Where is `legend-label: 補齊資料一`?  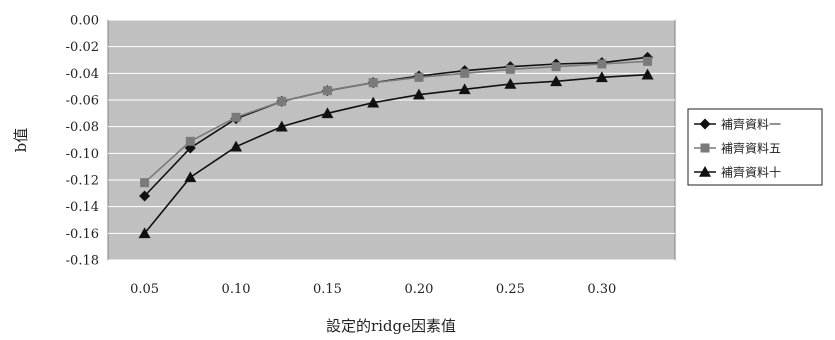
legend-label: 補齊資料一 is located at coordinates (751, 125).